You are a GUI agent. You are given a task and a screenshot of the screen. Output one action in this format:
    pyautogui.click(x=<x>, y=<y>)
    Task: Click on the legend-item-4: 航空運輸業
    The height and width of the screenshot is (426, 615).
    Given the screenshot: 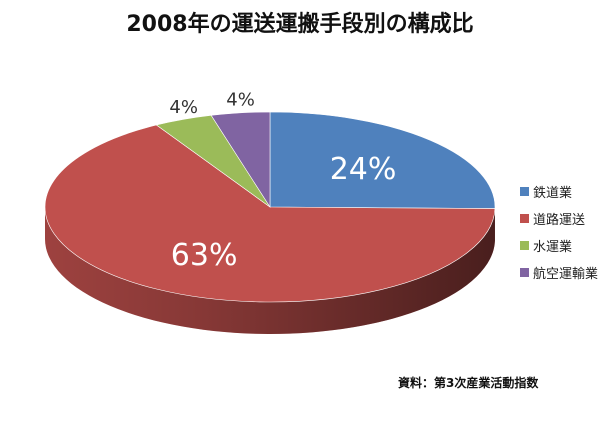 What is the action you would take?
    pyautogui.click(x=567, y=272)
    